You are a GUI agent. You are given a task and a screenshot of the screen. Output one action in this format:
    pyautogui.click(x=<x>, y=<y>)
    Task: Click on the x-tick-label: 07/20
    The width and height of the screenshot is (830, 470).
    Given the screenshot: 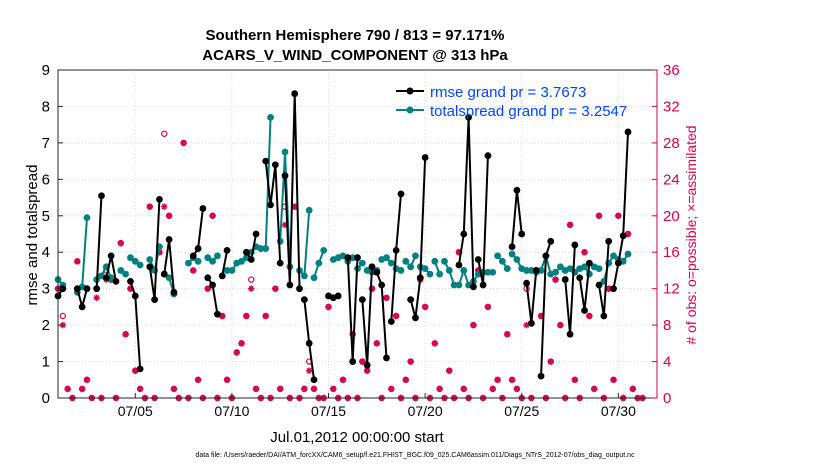 What is the action you would take?
    pyautogui.click(x=425, y=411)
    